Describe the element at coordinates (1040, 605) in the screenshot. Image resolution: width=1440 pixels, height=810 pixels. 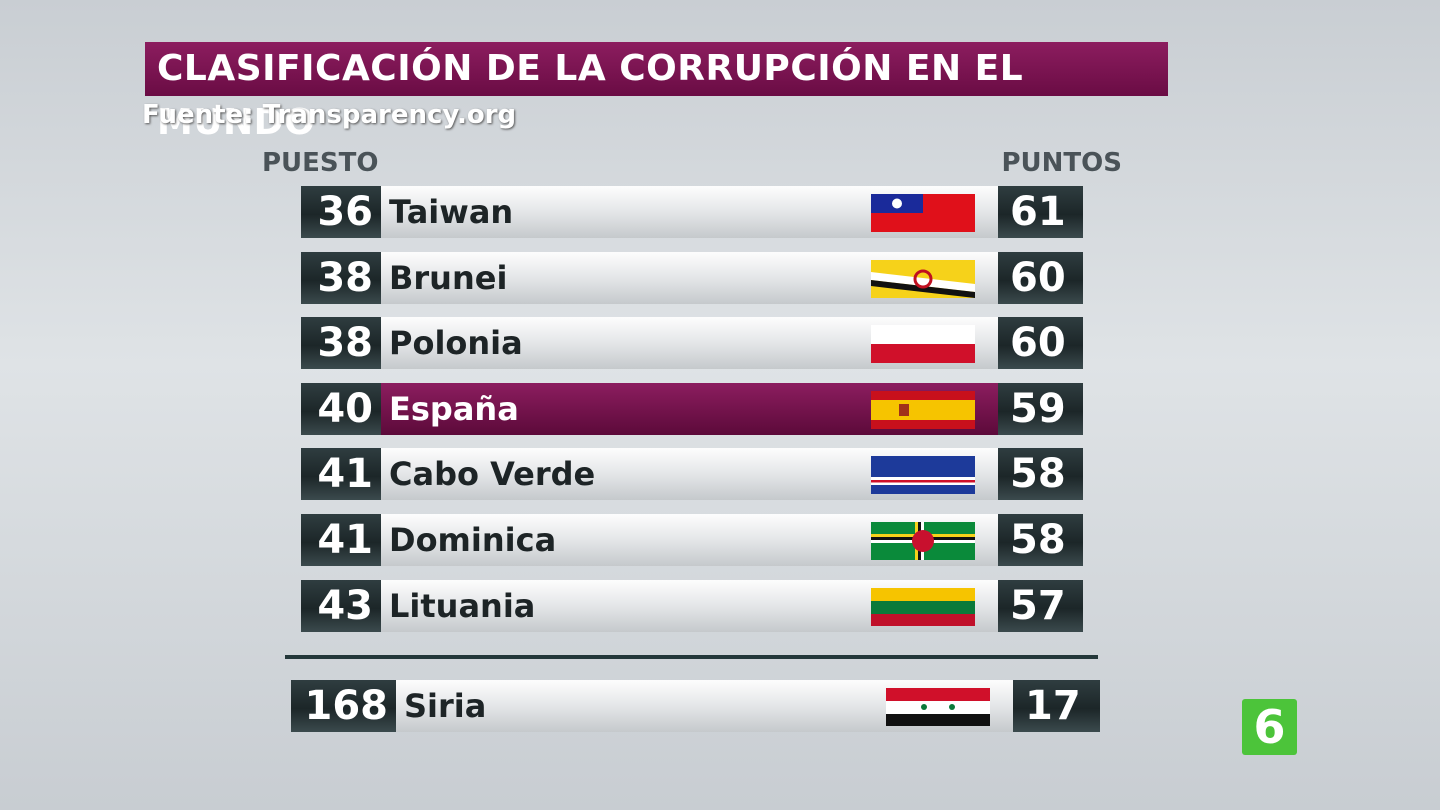
I see `score: 57` at that location.